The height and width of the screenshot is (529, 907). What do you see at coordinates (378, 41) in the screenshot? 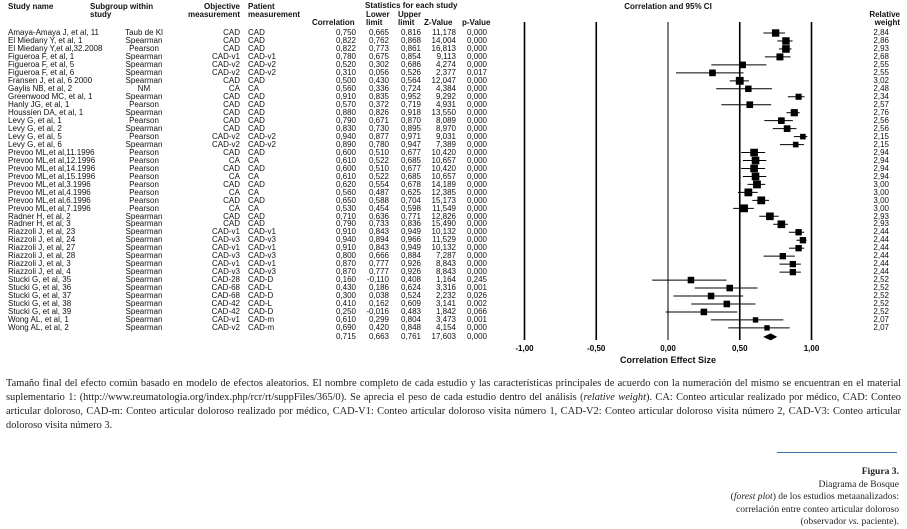
I see `lower-limit: 0,762` at bounding box center [378, 41].